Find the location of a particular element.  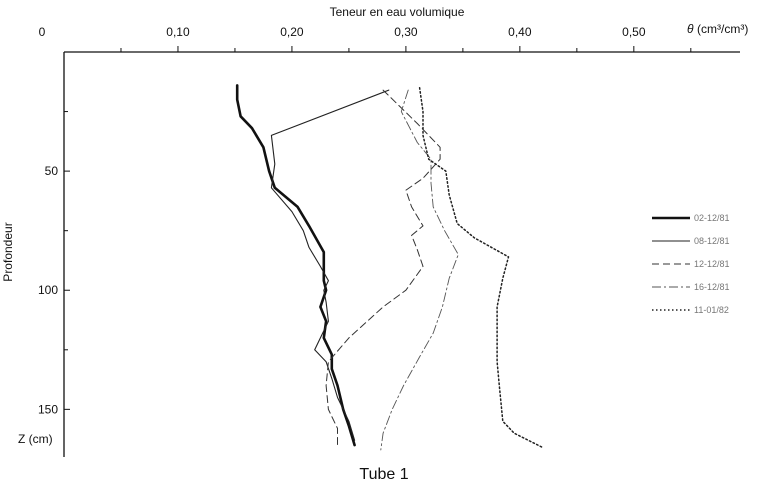

legend-label-4: 16-12/81 is located at coordinates (712, 287).